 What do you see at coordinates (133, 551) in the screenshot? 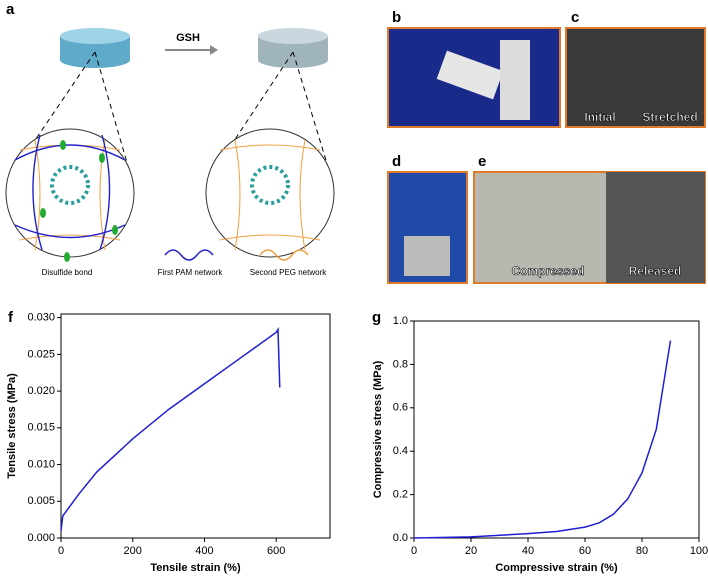
I see `x-tick-label: 200` at bounding box center [133, 551].